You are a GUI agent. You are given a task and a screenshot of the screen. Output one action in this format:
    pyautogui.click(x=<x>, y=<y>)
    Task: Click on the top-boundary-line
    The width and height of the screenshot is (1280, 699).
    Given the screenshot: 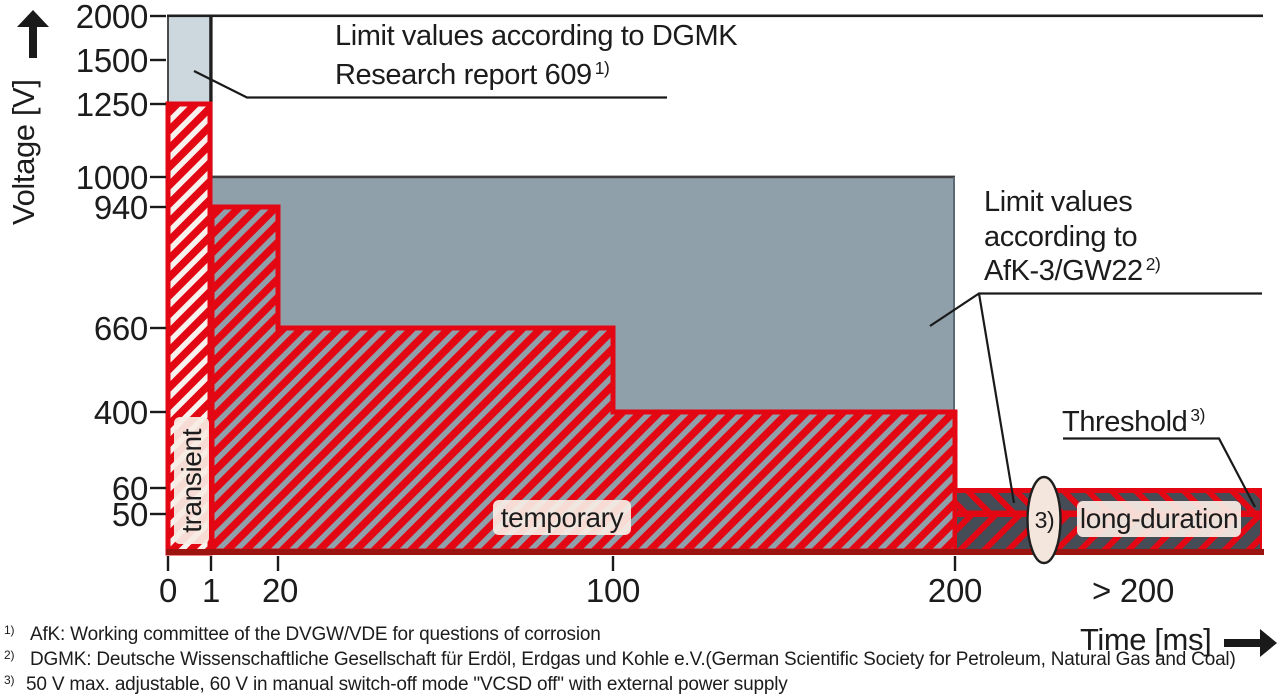 What is the action you would take?
    pyautogui.click(x=715, y=16)
    